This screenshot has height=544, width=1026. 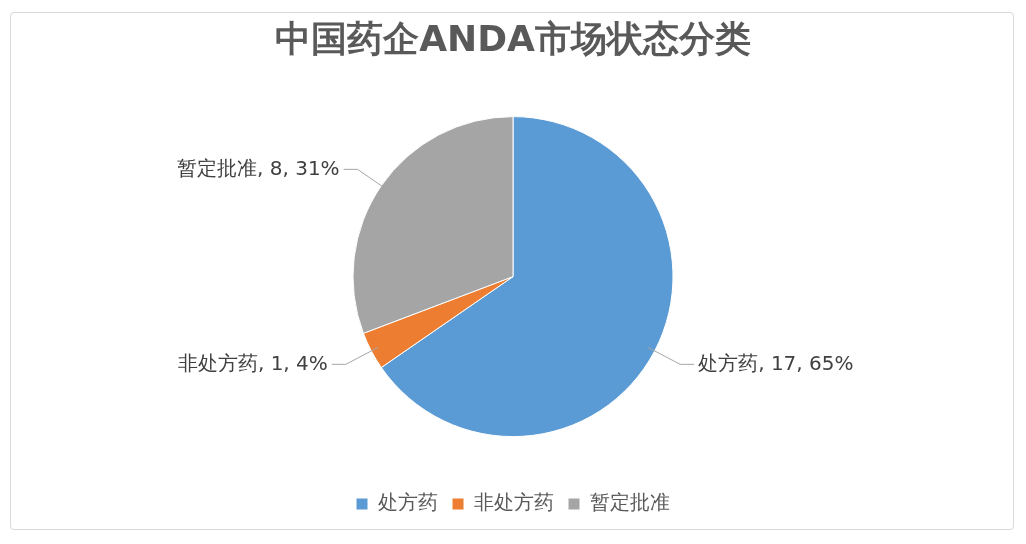 I want to click on legend-label: 非处方药, so click(x=514, y=502).